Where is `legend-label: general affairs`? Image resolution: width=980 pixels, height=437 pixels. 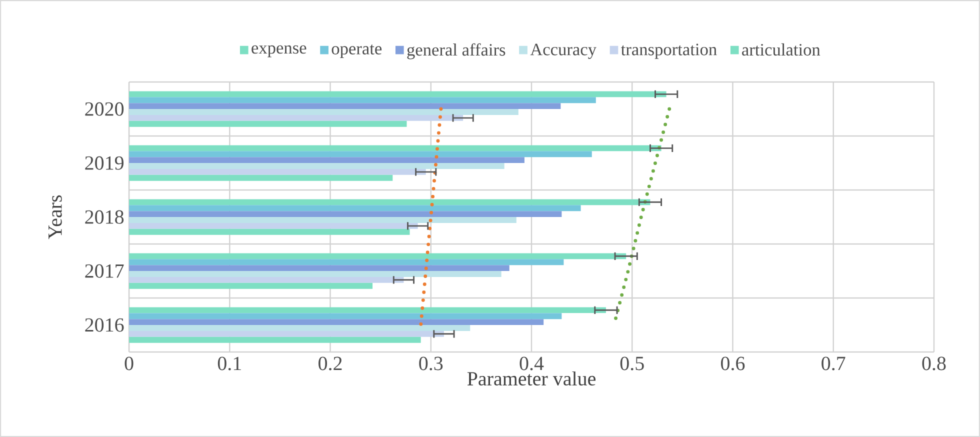
legend-label: general affairs is located at coordinates (456, 51).